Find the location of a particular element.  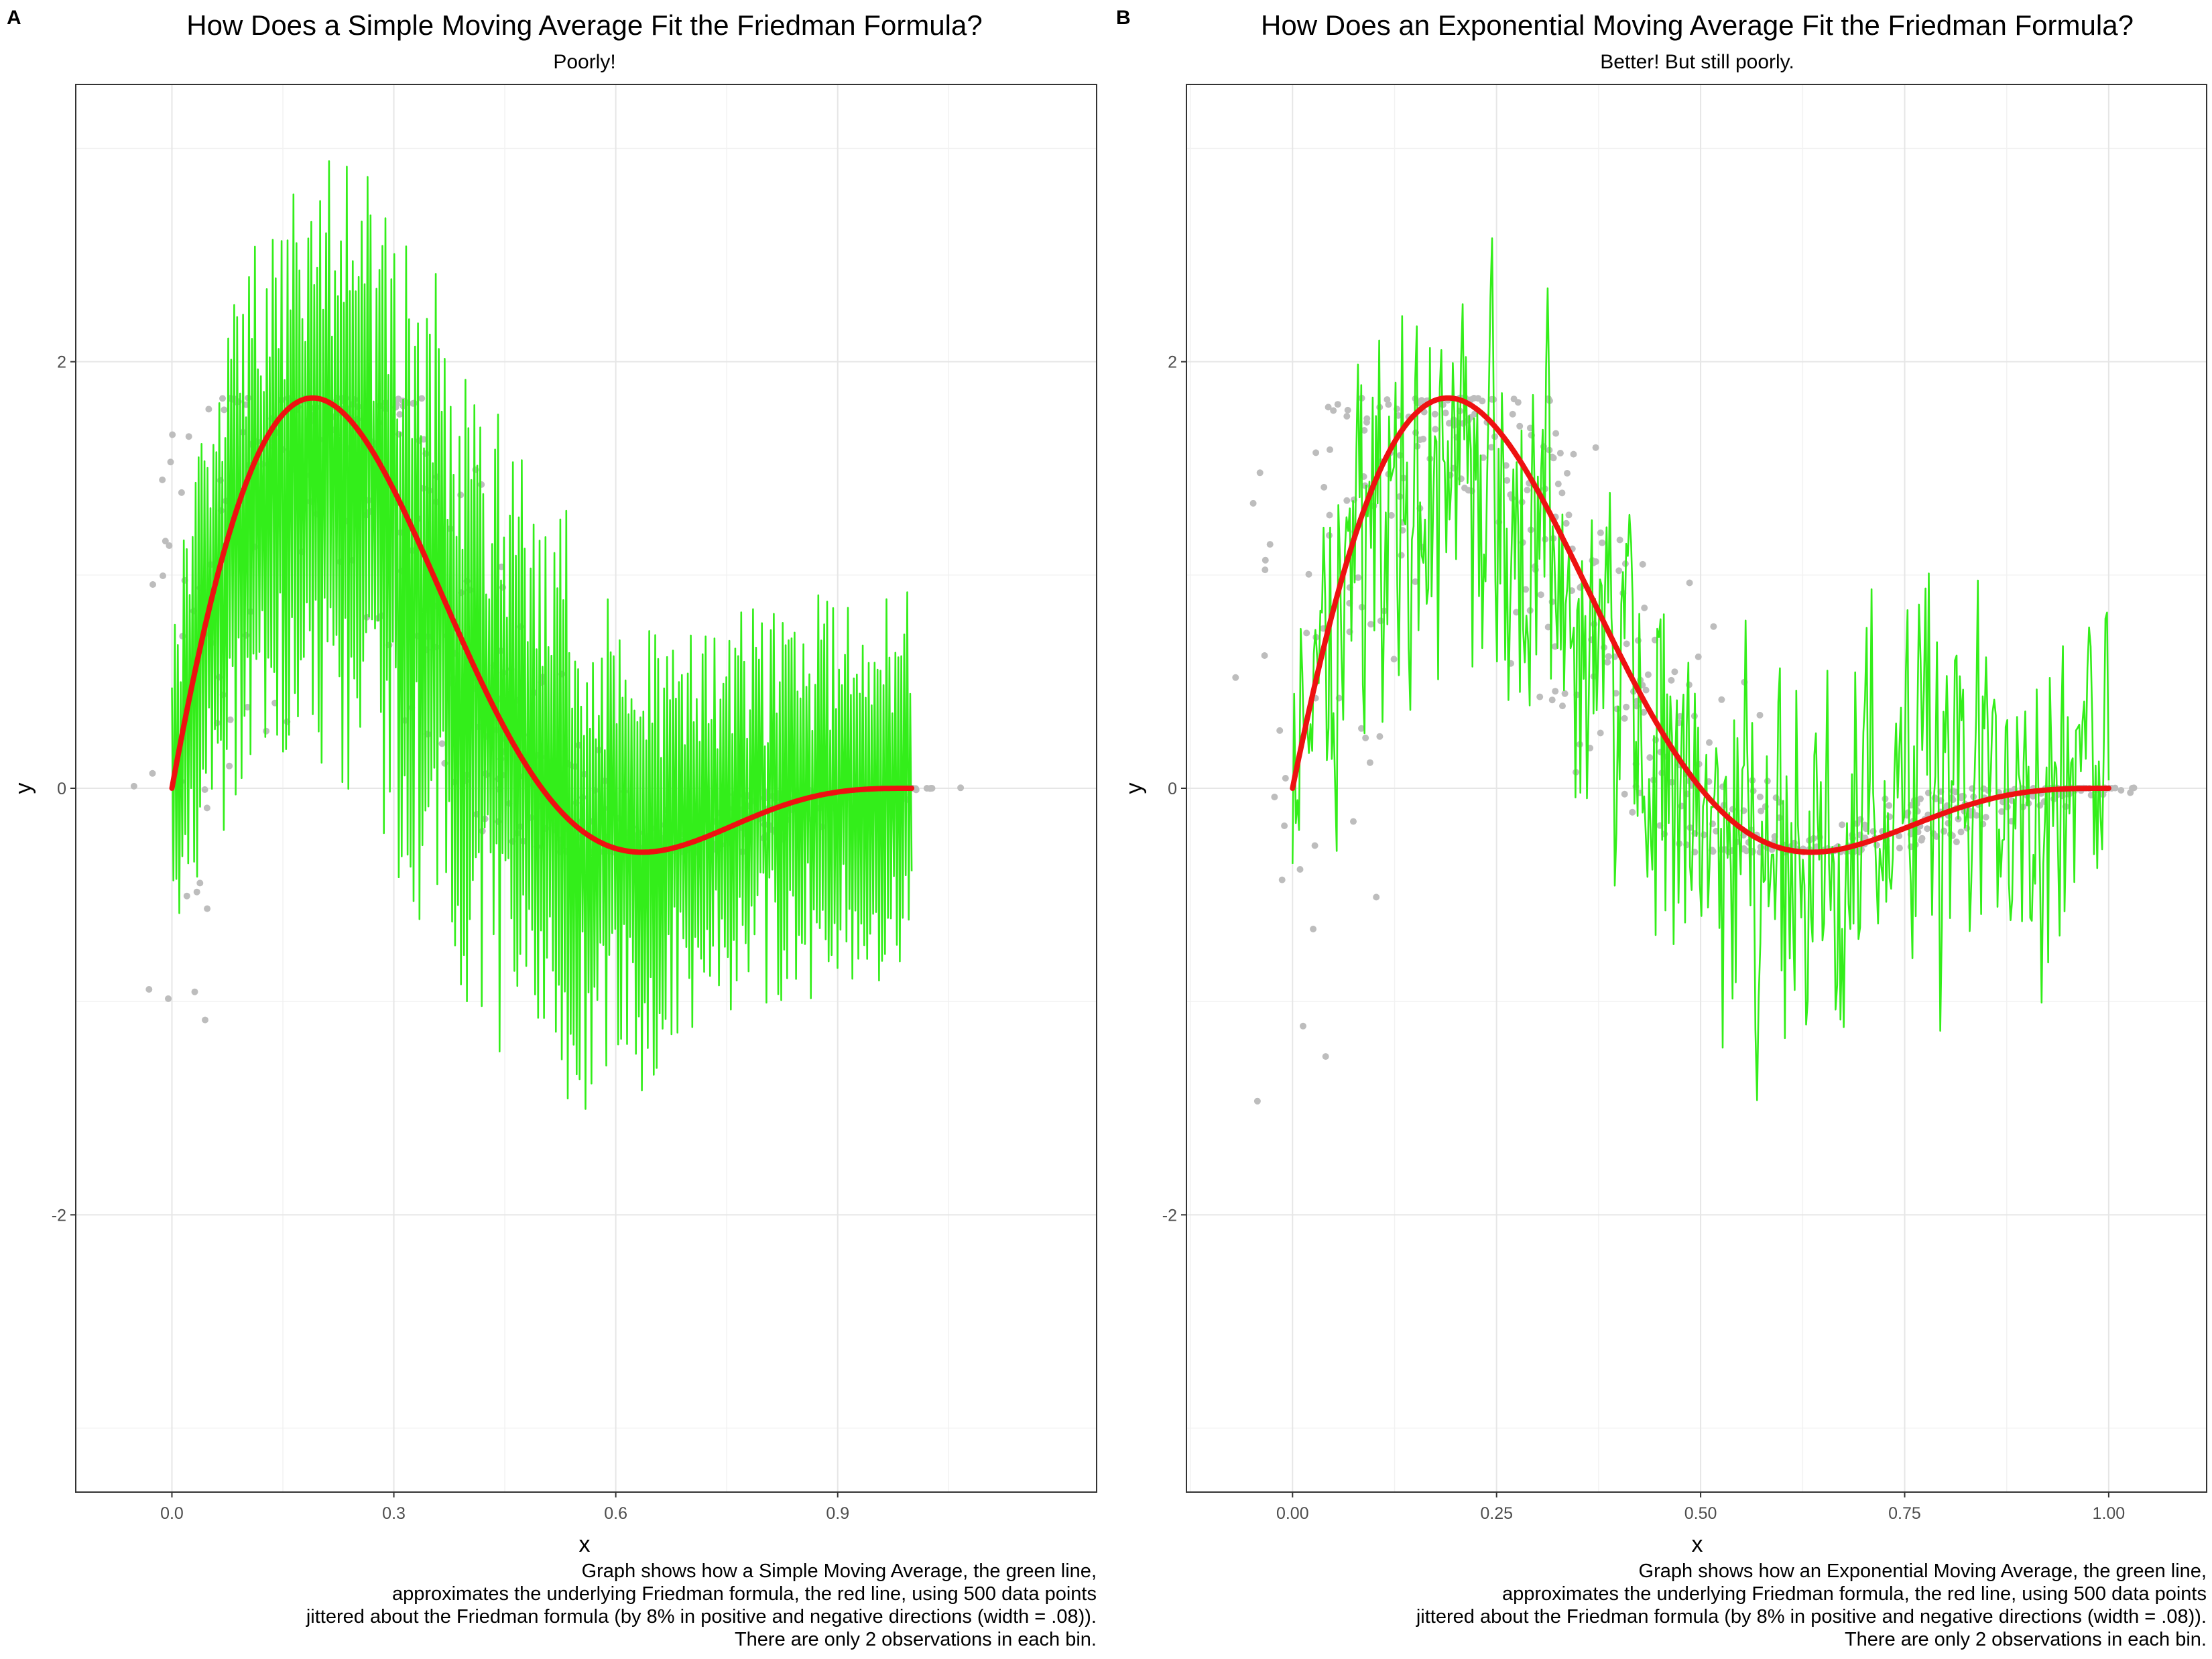

x-tick-label: 0.6 is located at coordinates (615, 1513).